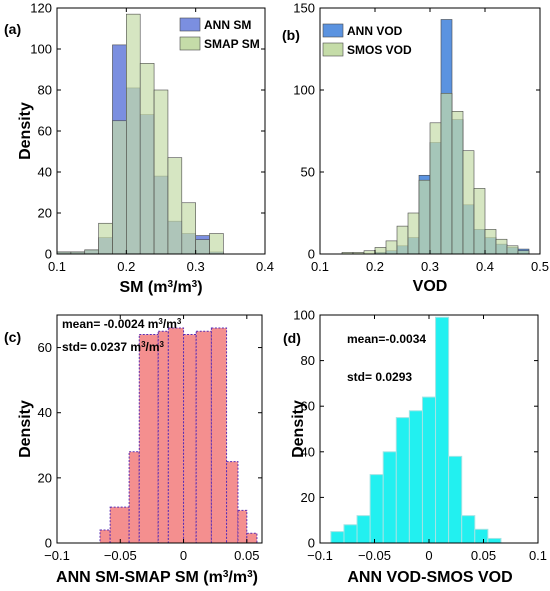 This screenshot has height=591, width=550. I want to click on y-tick-label: 50, so click(308, 172).